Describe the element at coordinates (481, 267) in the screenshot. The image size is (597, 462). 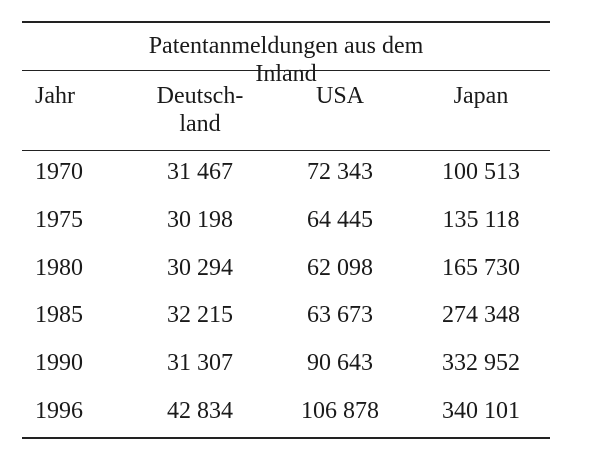
I see `value-cell: 165 730` at that location.